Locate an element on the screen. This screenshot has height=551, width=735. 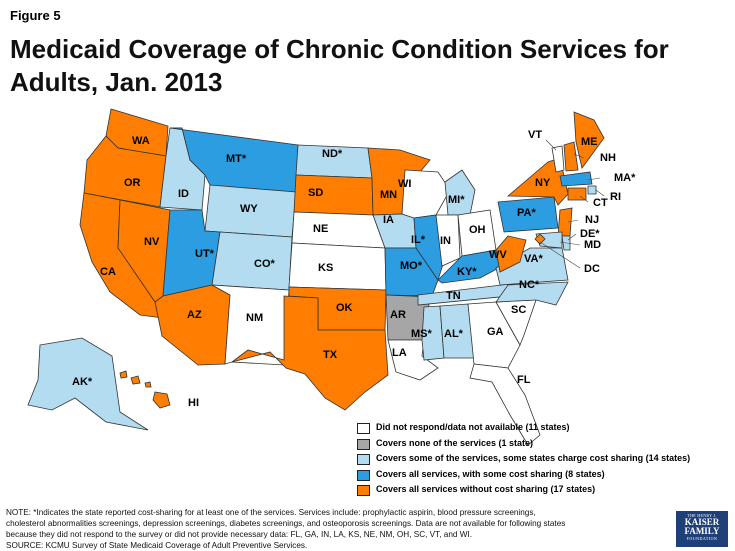
state-label-vt: VT is located at coordinates (535, 135).